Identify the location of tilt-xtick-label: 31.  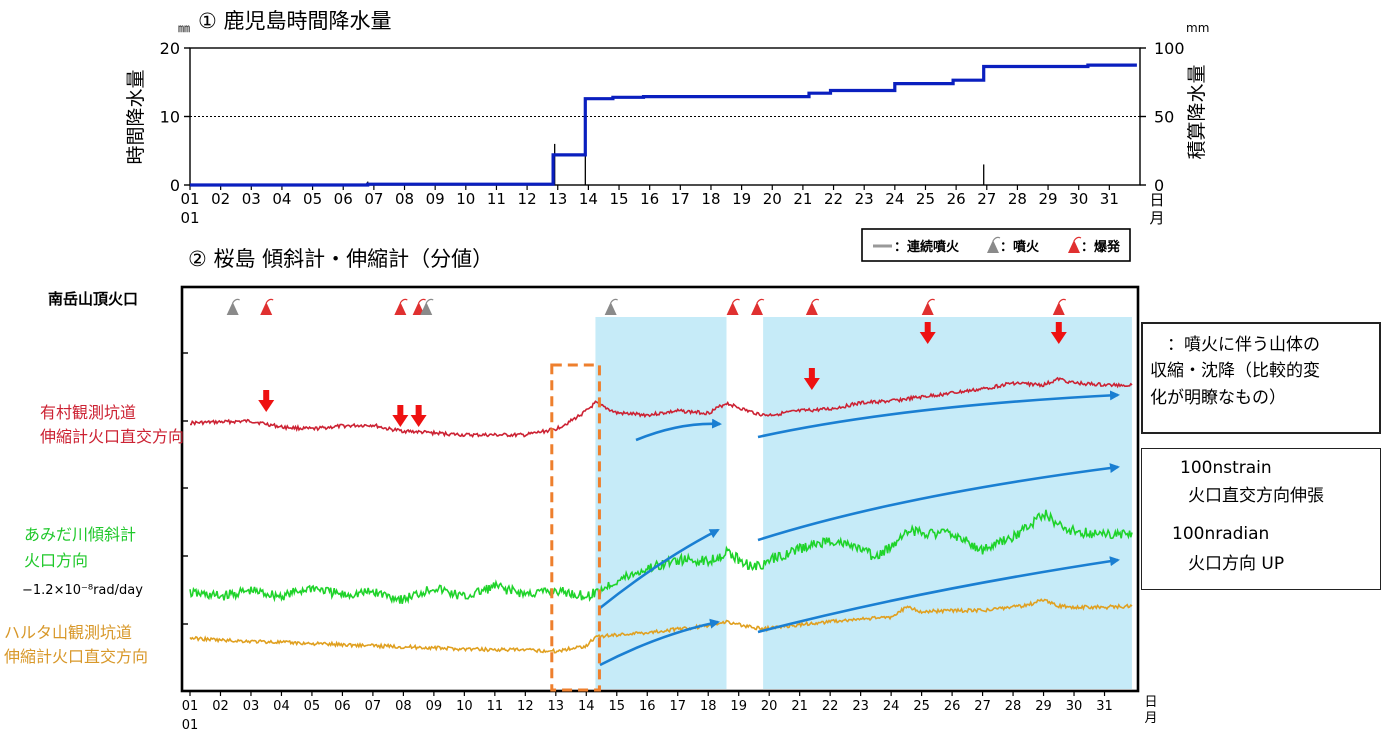
(1104, 706).